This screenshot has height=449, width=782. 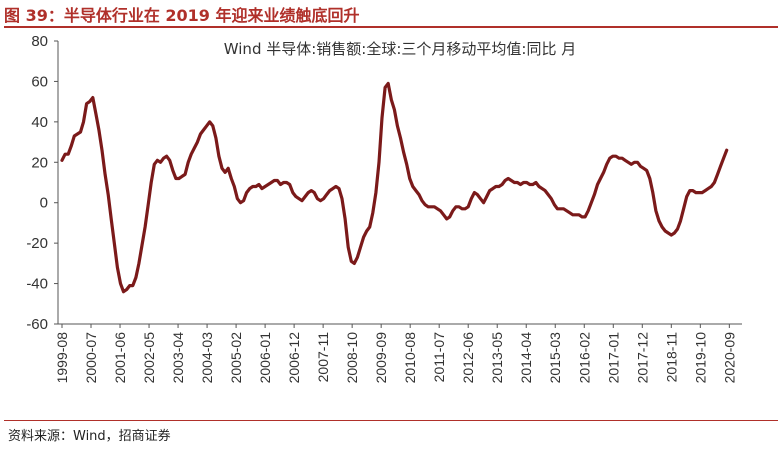 I want to click on y-tick-label: 40, so click(x=39, y=122).